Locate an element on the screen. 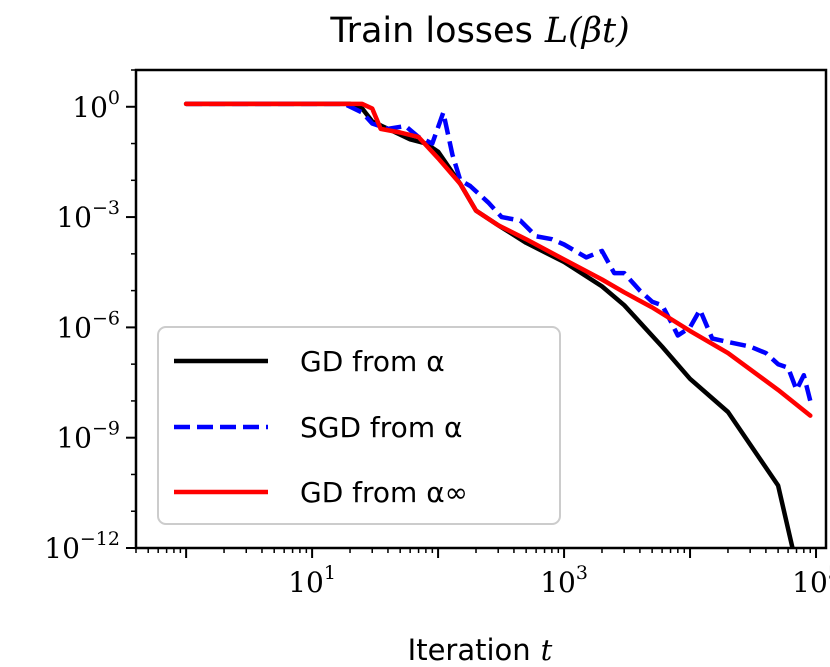 The width and height of the screenshot is (830, 667). legend-items: GD from α SGD from α GD from α∞ is located at coordinates (321, 427).